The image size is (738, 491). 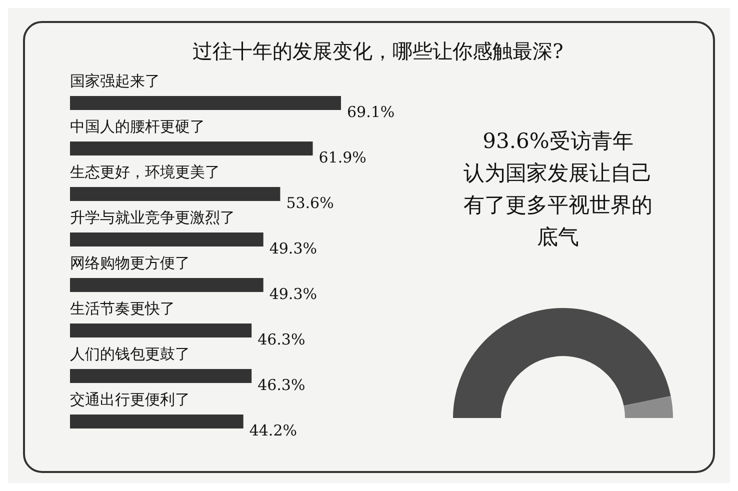 What do you see at coordinates (342, 157) in the screenshot?
I see `data-label: 61.9%` at bounding box center [342, 157].